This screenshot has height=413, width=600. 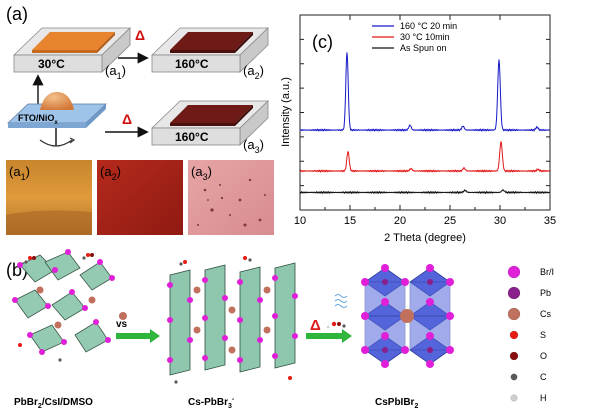 I want to click on photo-a3, so click(x=231, y=197).